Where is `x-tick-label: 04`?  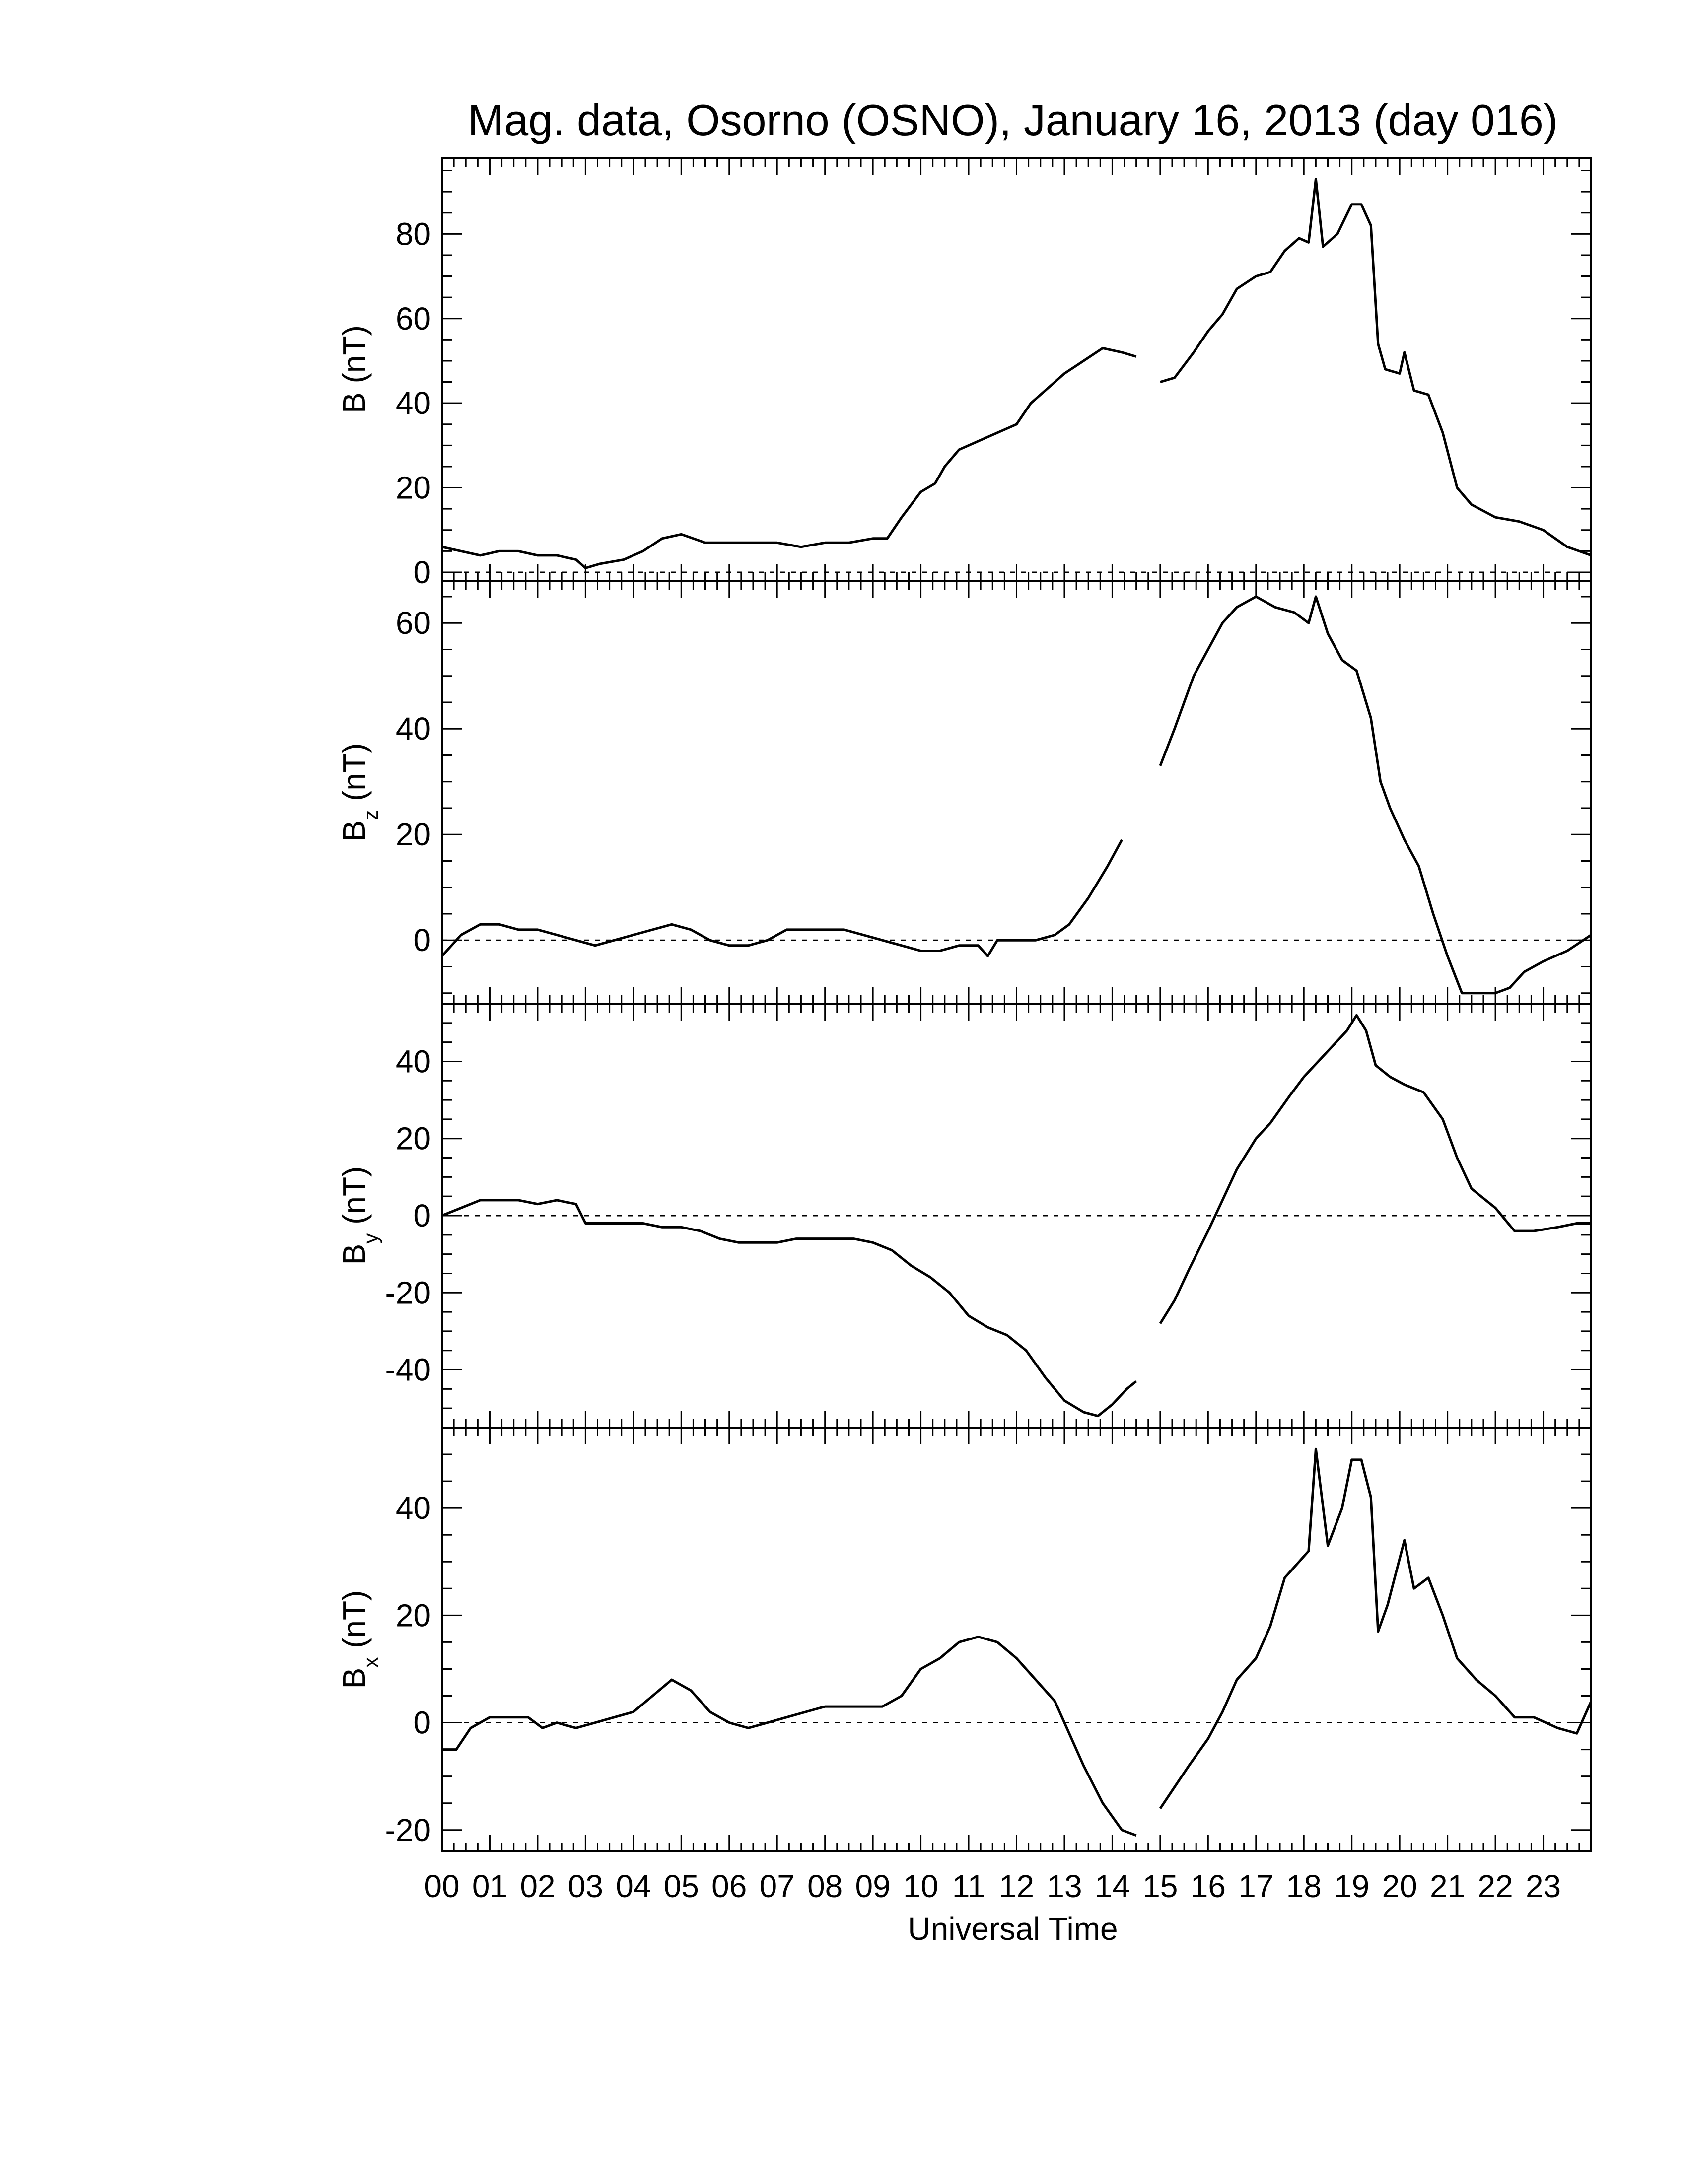
x-tick-label: 04 is located at coordinates (633, 1886).